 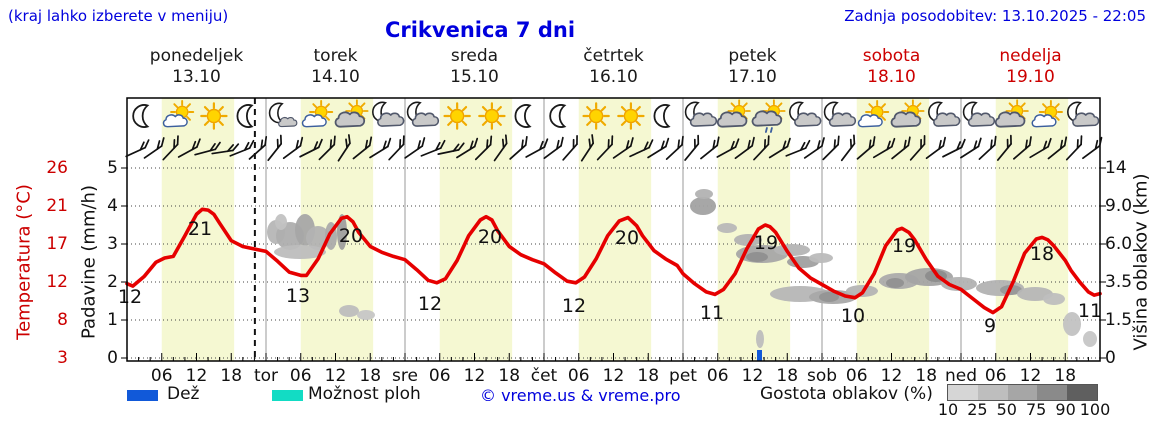 I want to click on cloud-height-tick: 14, so click(x=1116, y=168).